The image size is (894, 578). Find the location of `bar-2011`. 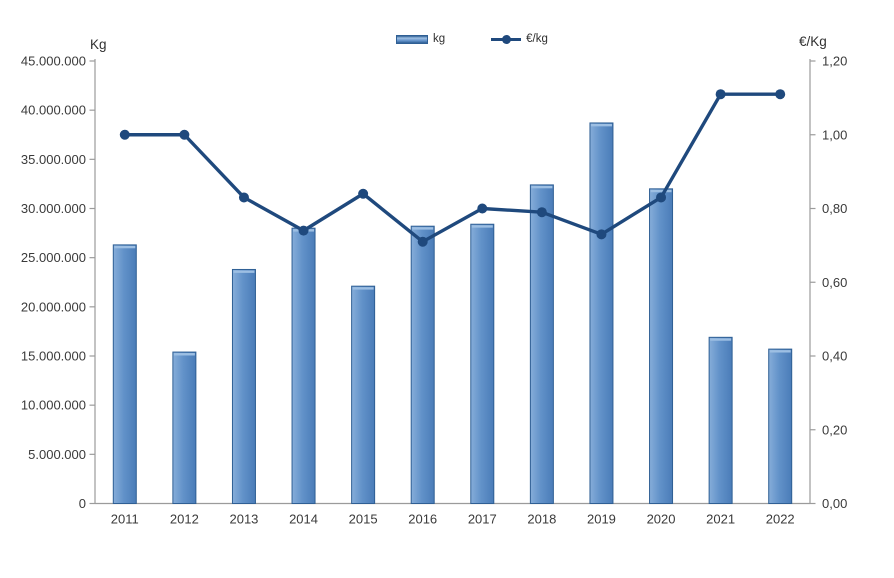

bar-2011 is located at coordinates (124, 374).